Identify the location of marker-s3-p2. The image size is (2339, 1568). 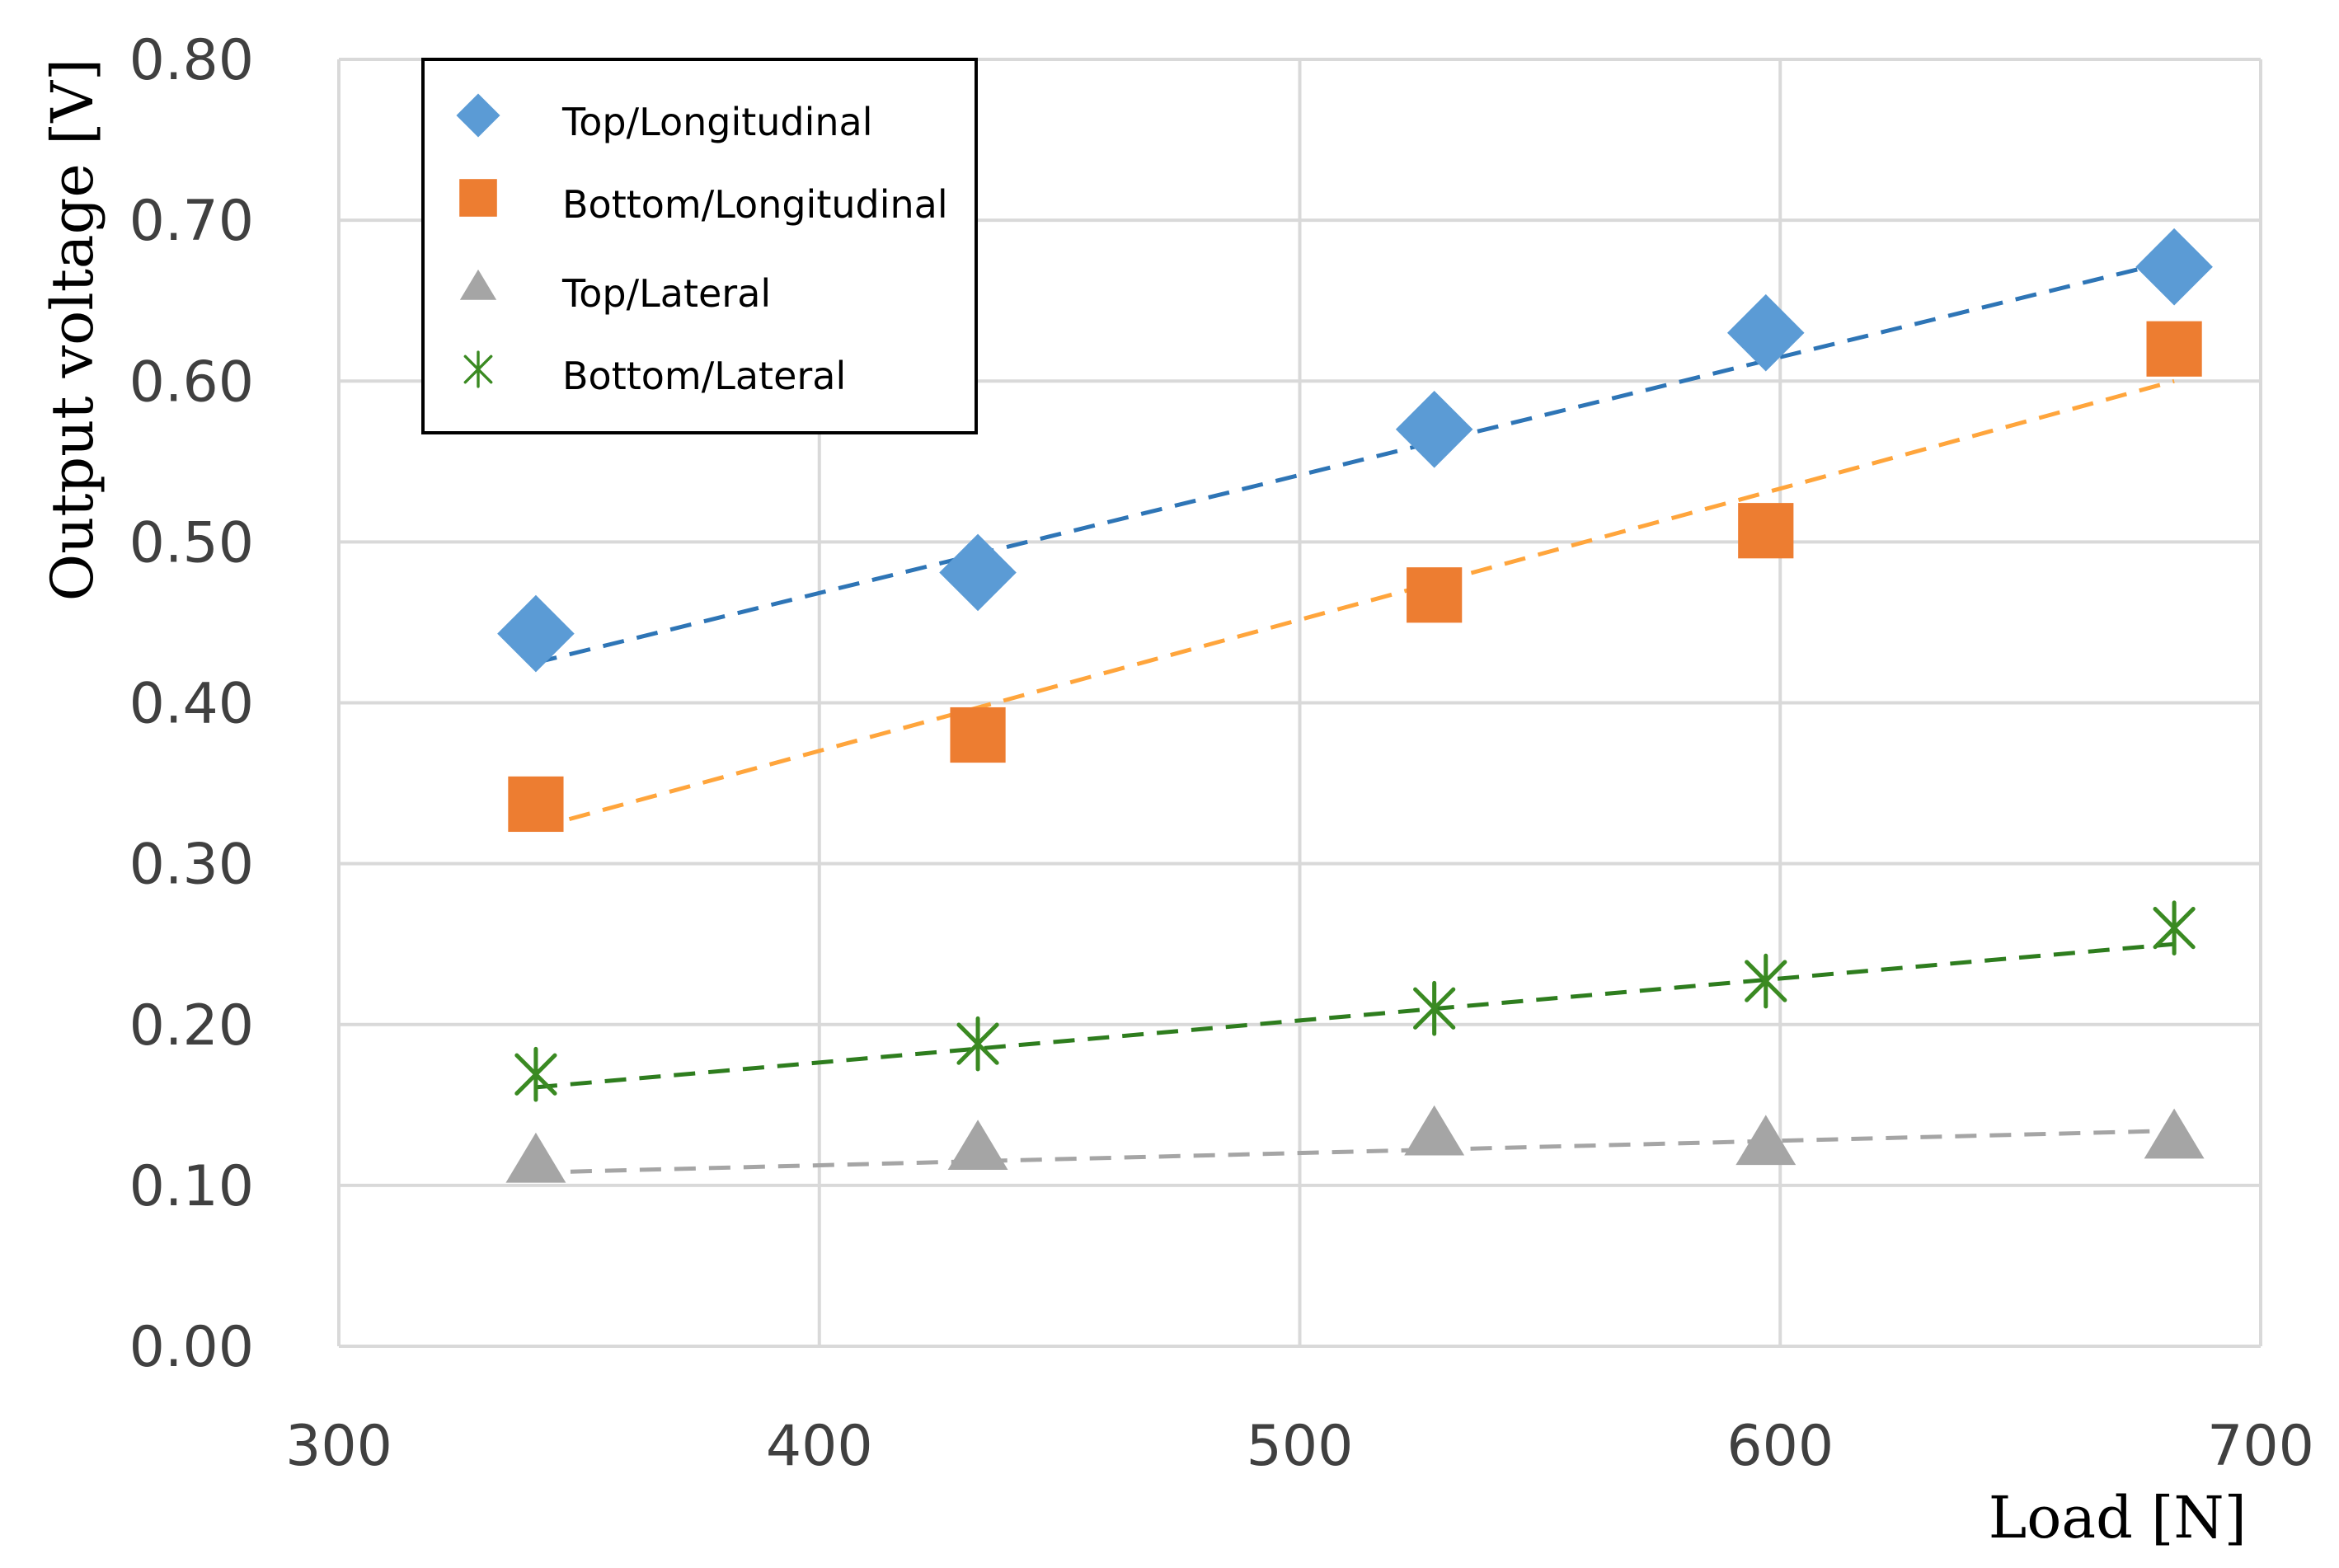
(1434, 1008).